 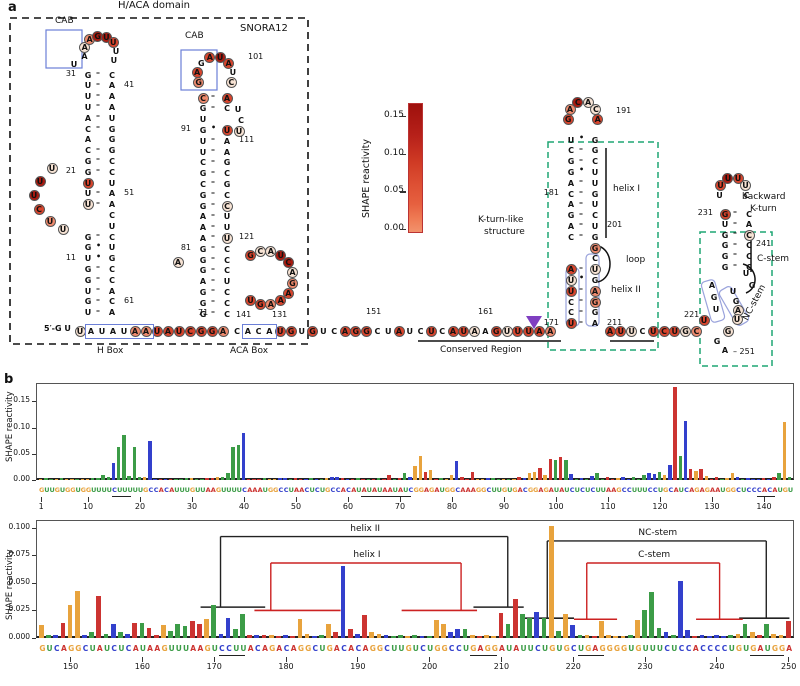 I want to click on seq-letter-184: C, so click(x=315, y=648).